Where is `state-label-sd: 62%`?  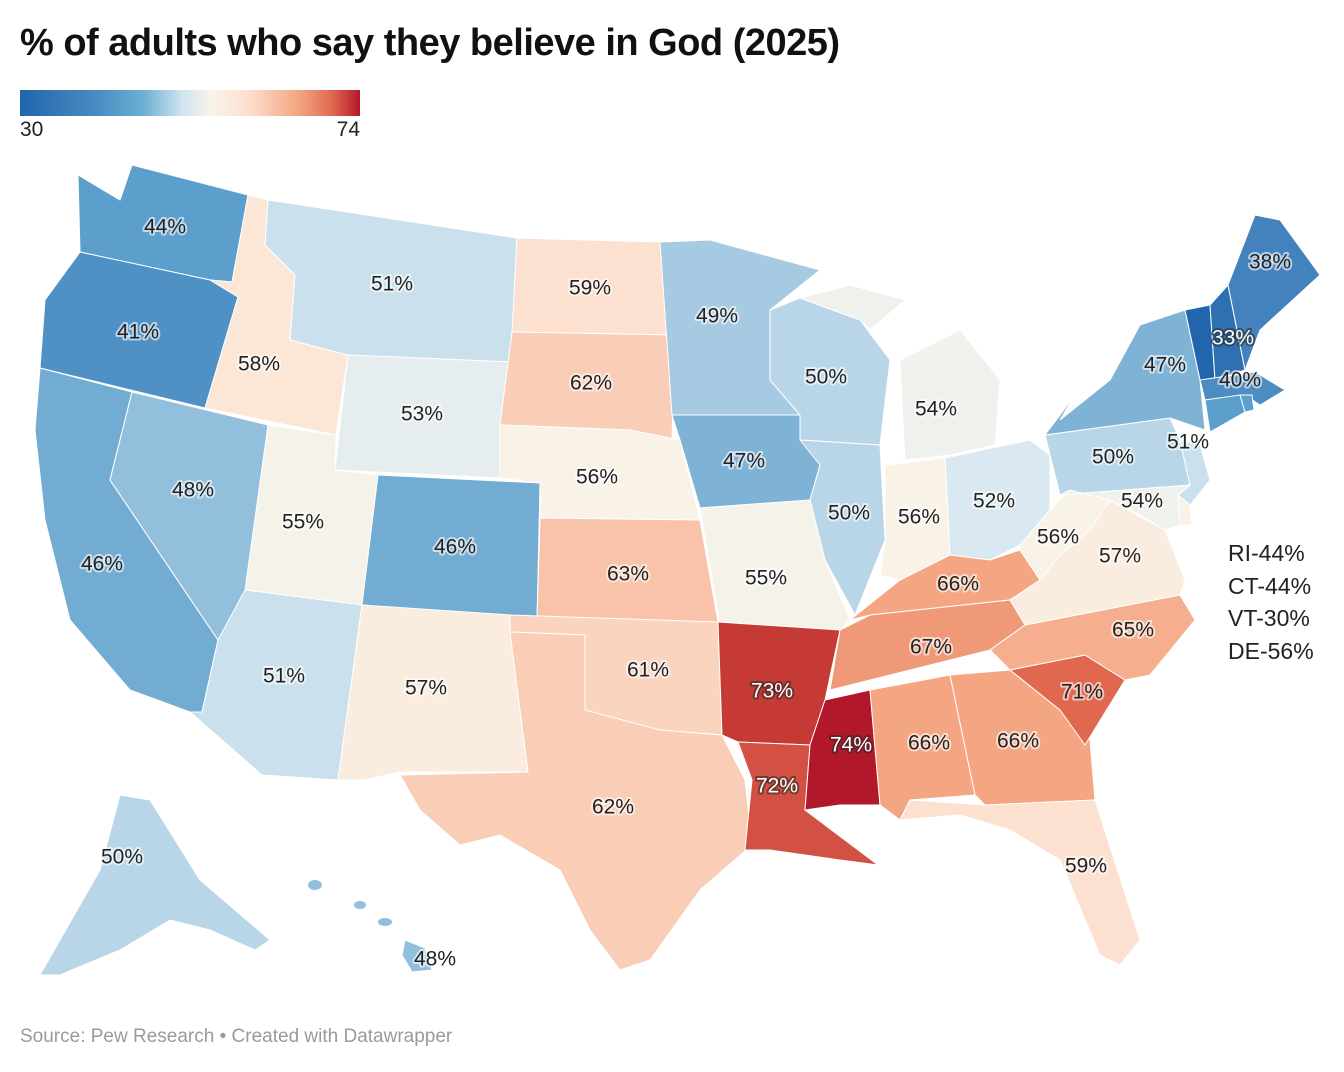 state-label-sd: 62% is located at coordinates (591, 383).